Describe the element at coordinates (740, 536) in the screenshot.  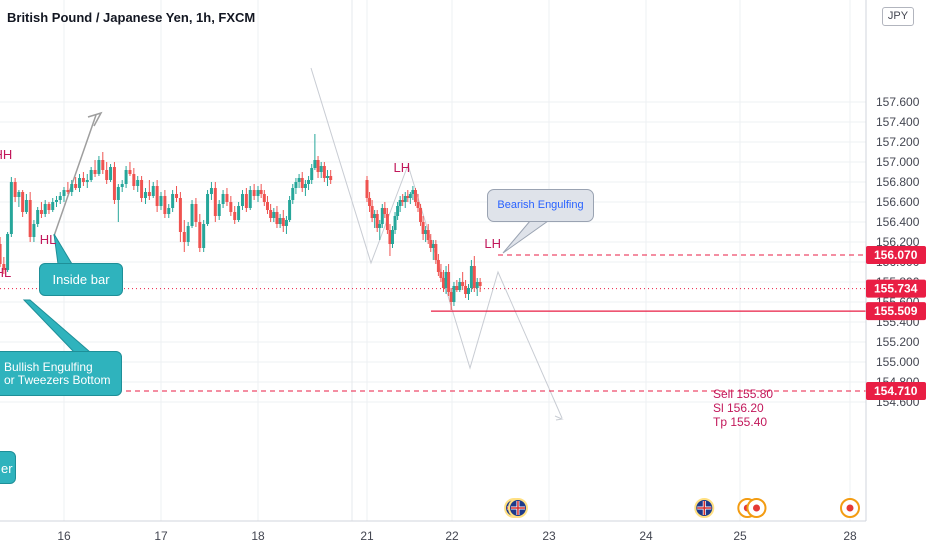
I see `time-tick-label: 25` at that location.